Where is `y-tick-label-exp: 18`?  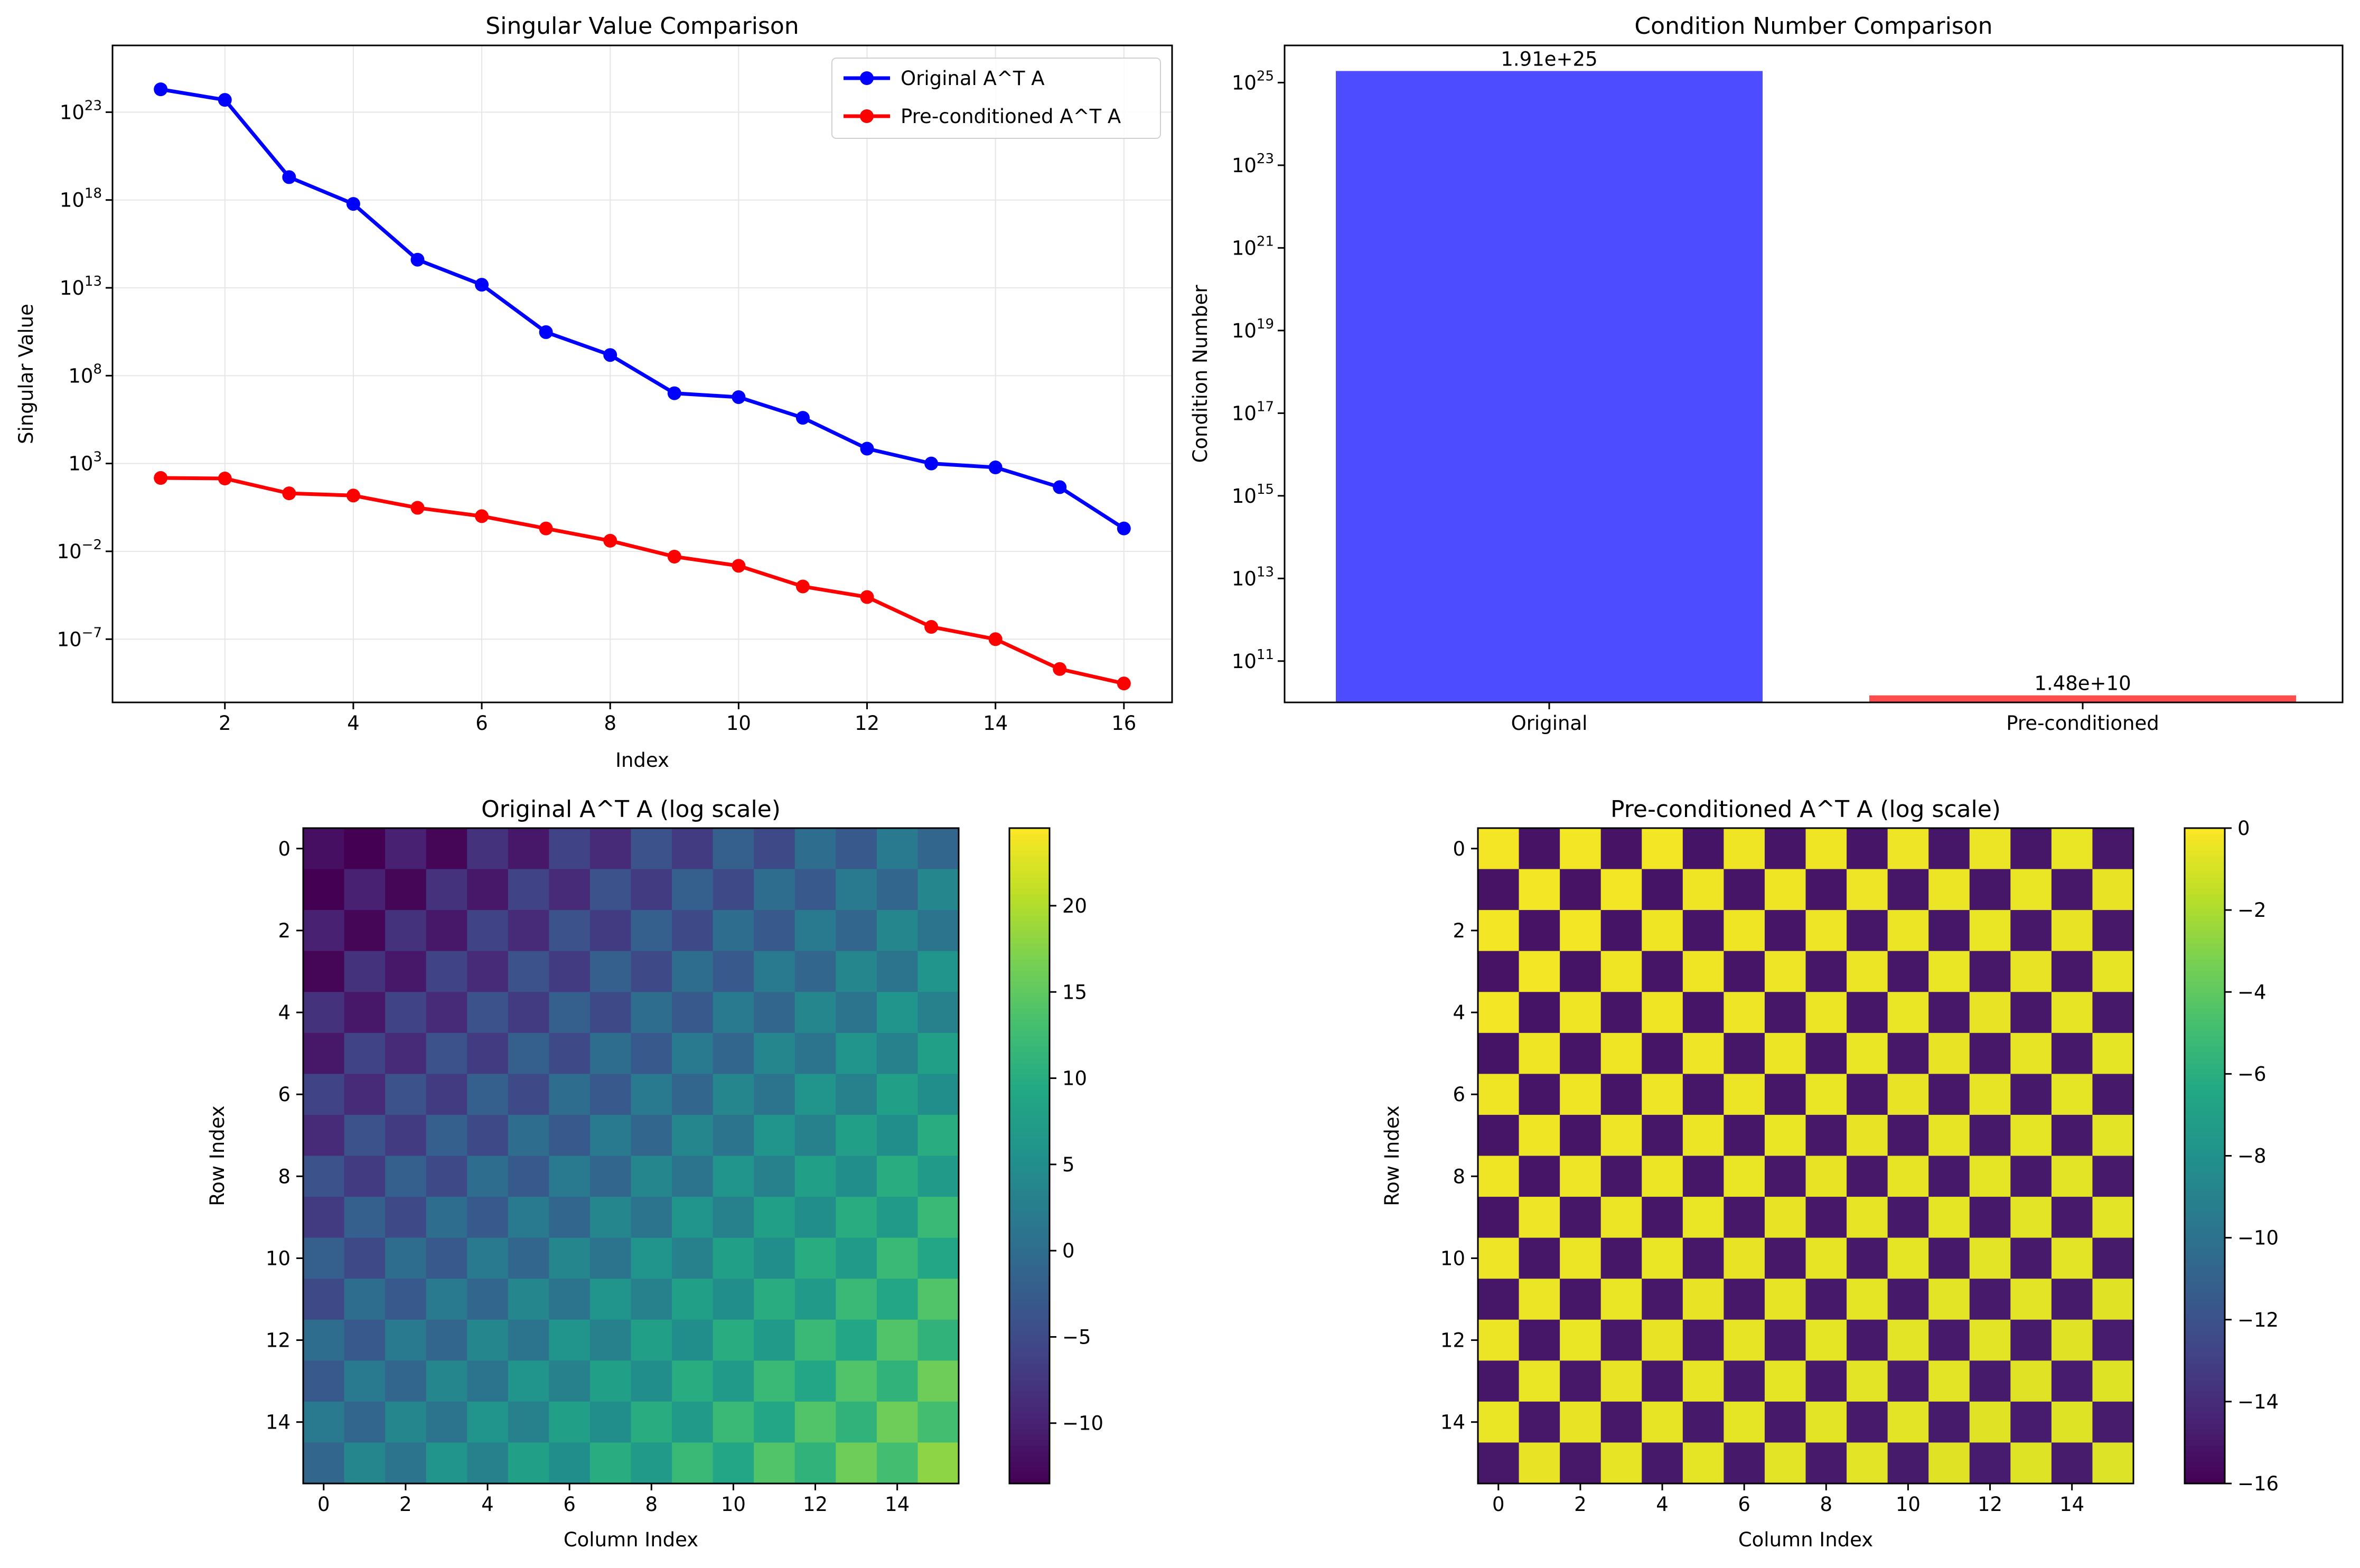 y-tick-label-exp: 18 is located at coordinates (93, 194).